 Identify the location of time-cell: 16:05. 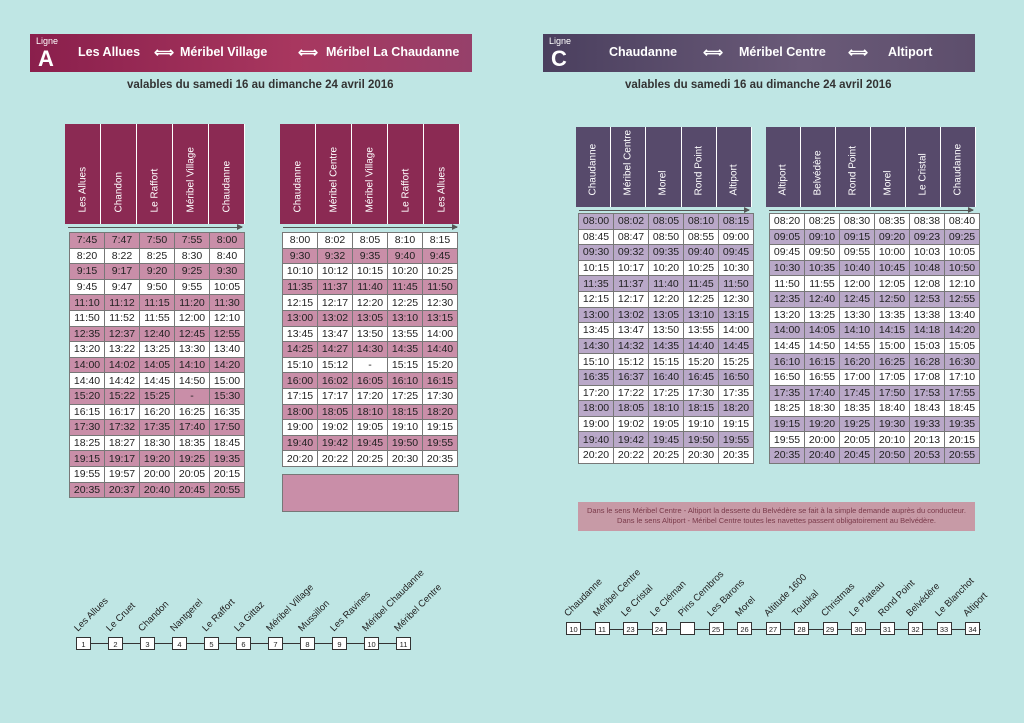
(370, 380).